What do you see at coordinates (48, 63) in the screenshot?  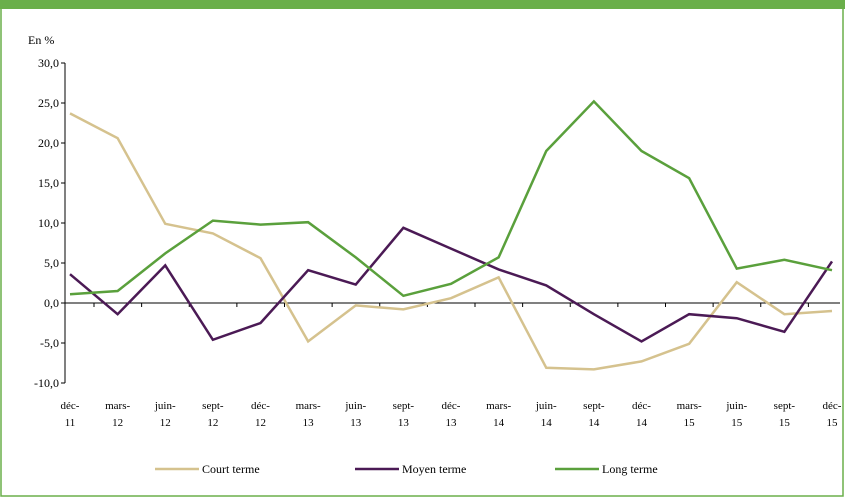 I see `y-tick-label: 30,0` at bounding box center [48, 63].